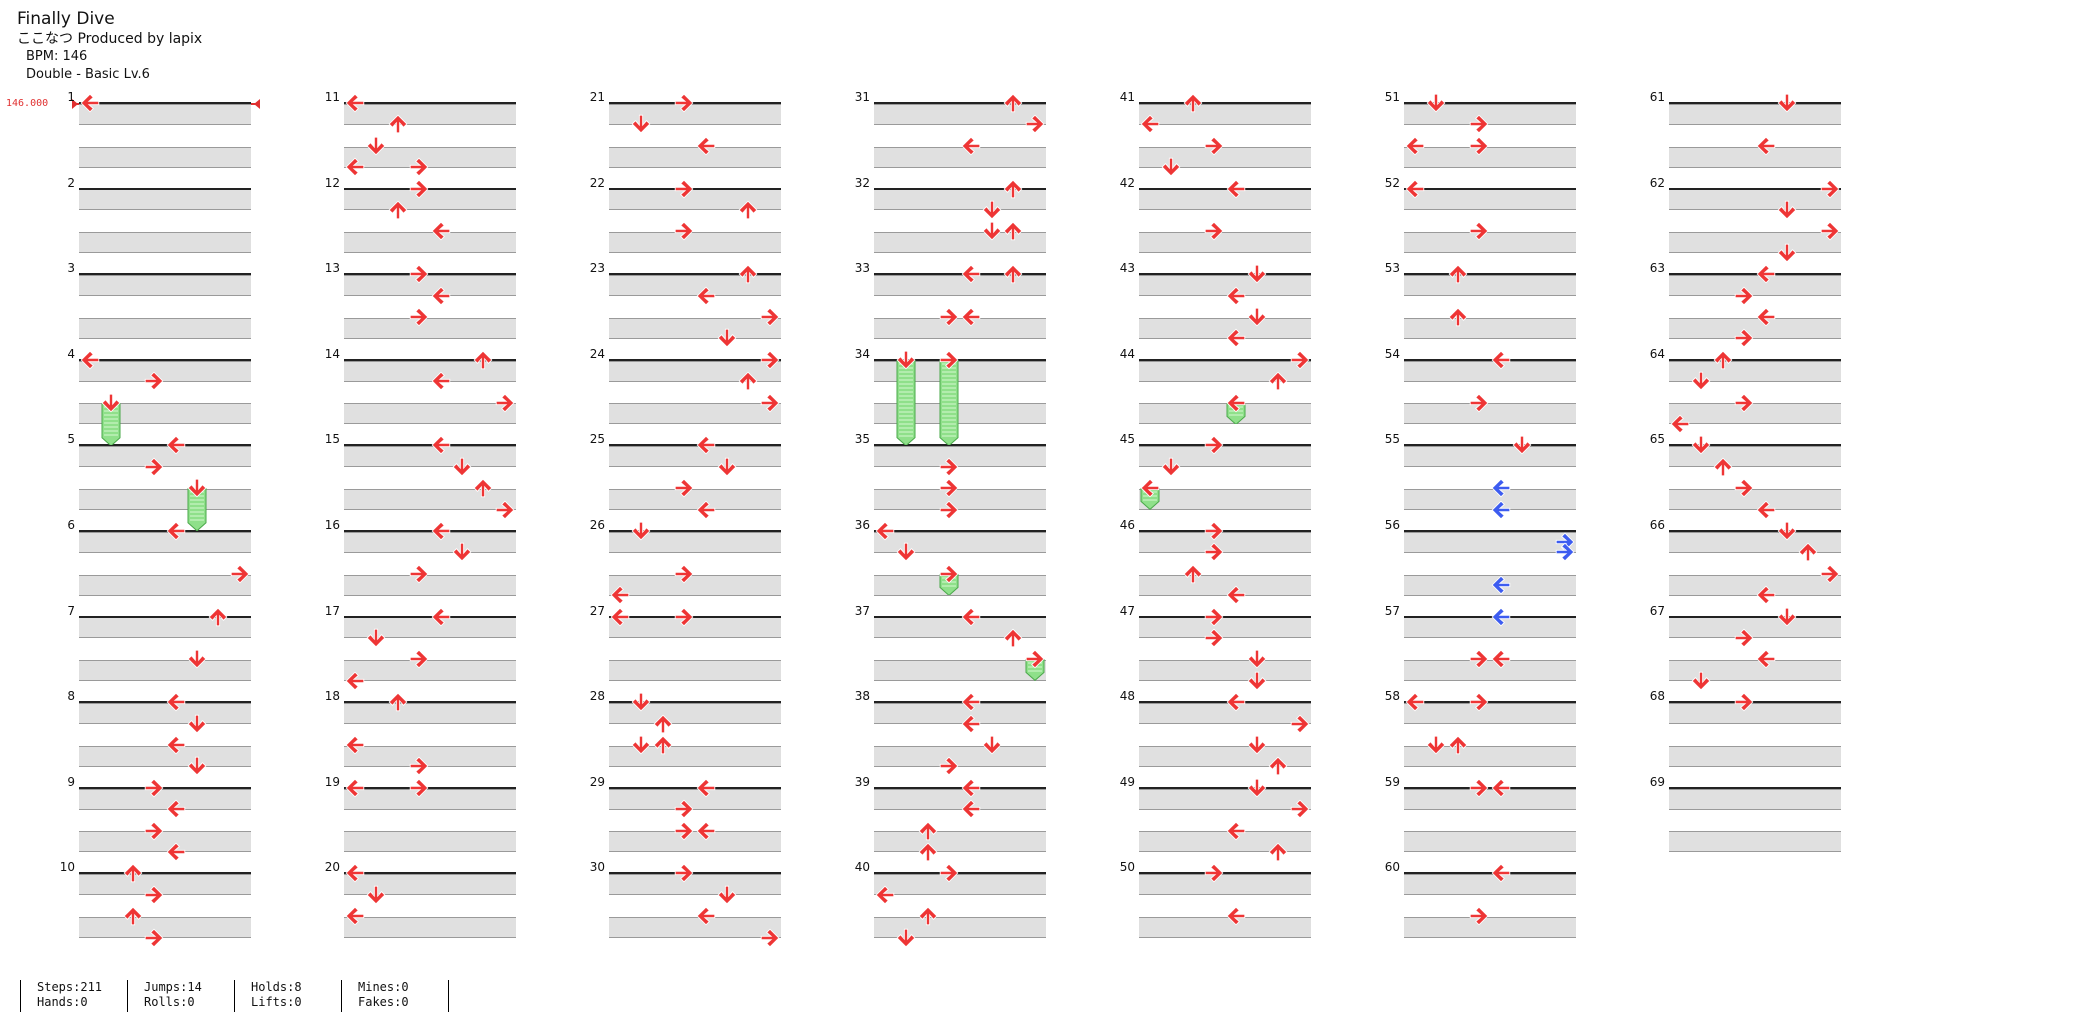 The height and width of the screenshot is (1024, 2092). What do you see at coordinates (276, 987) in the screenshot?
I see `stat-value: Holds:8` at bounding box center [276, 987].